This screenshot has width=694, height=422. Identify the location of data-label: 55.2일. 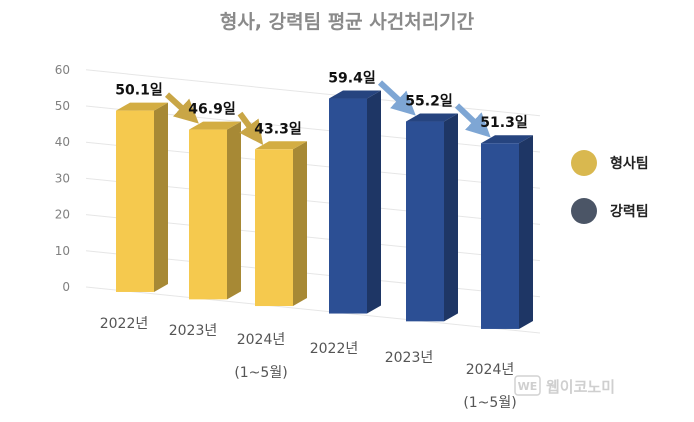
(428, 102).